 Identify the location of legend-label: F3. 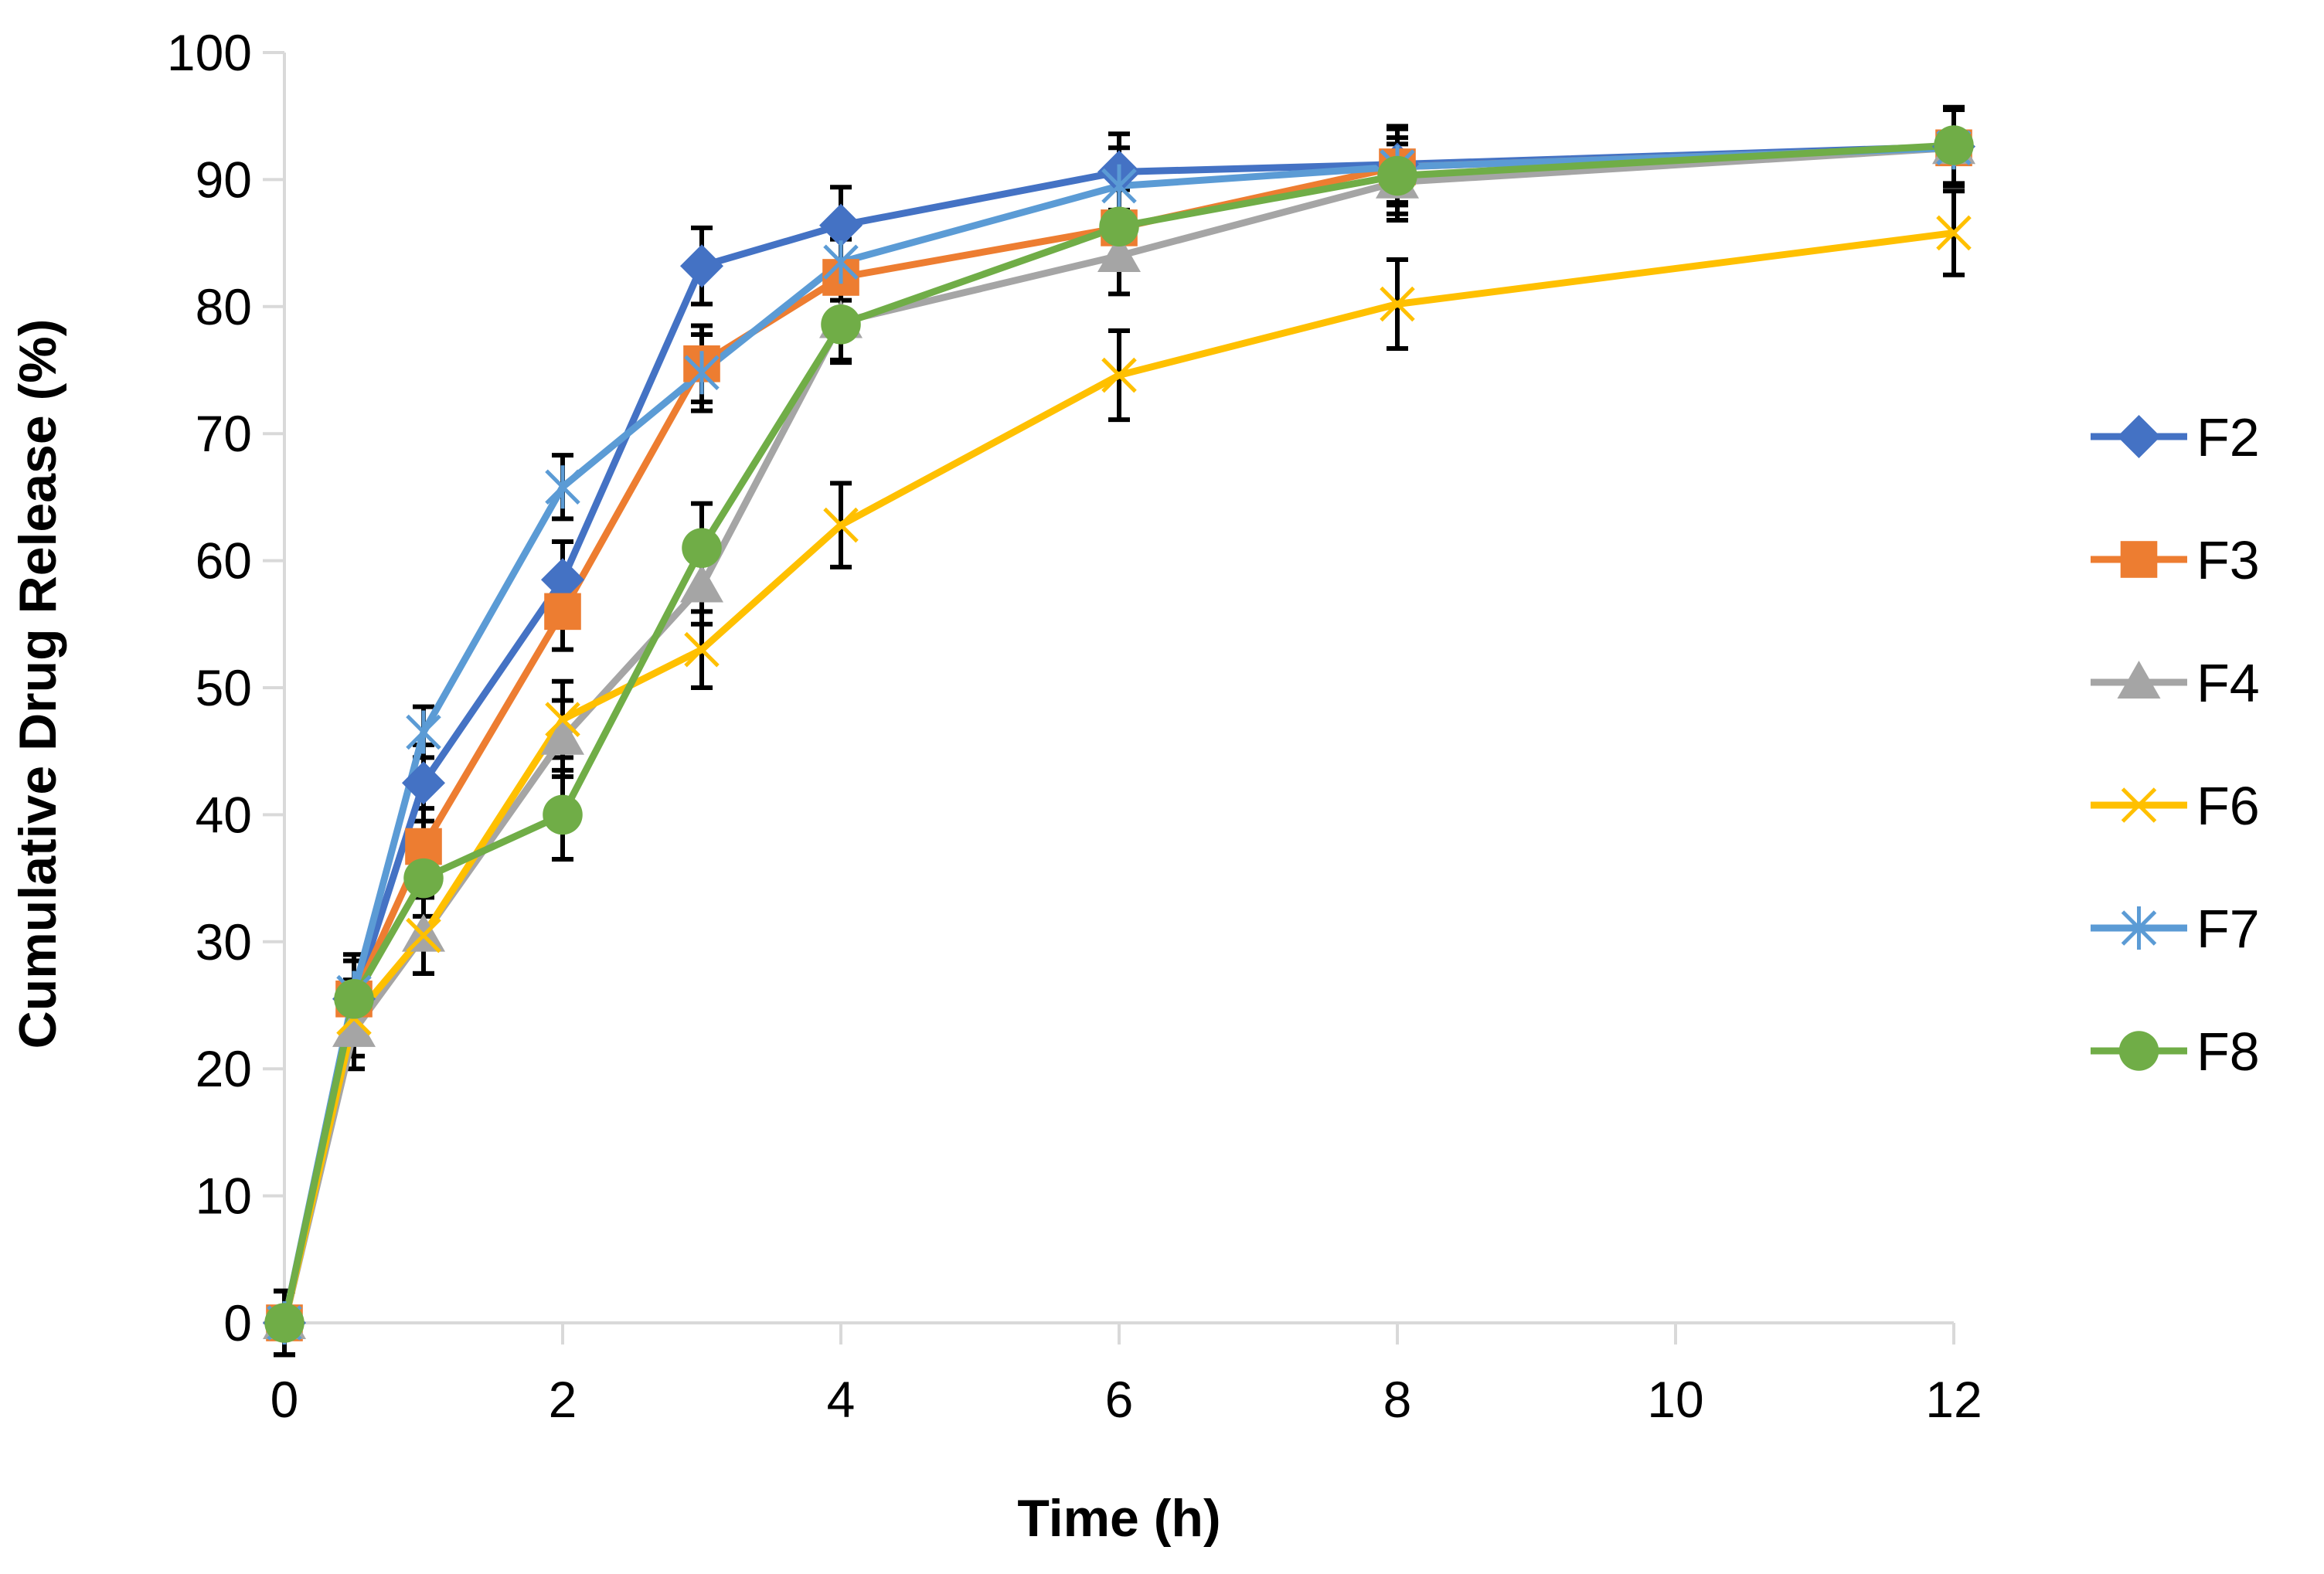
(2228, 560).